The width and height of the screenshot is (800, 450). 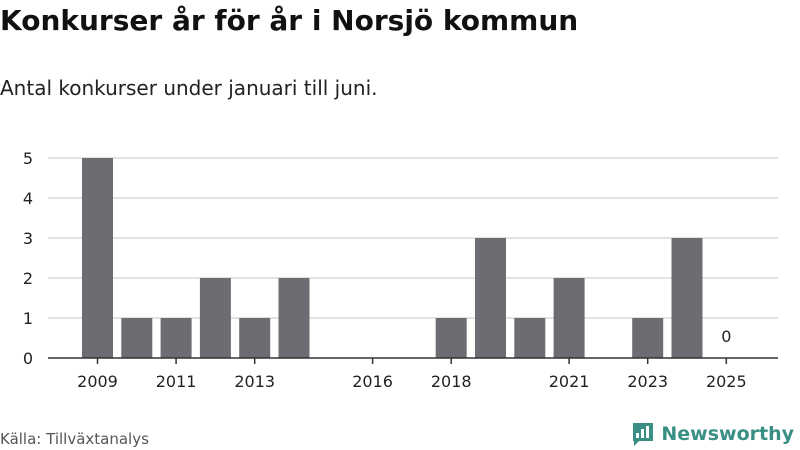 What do you see at coordinates (648, 338) in the screenshot?
I see `bar-2023` at bounding box center [648, 338].